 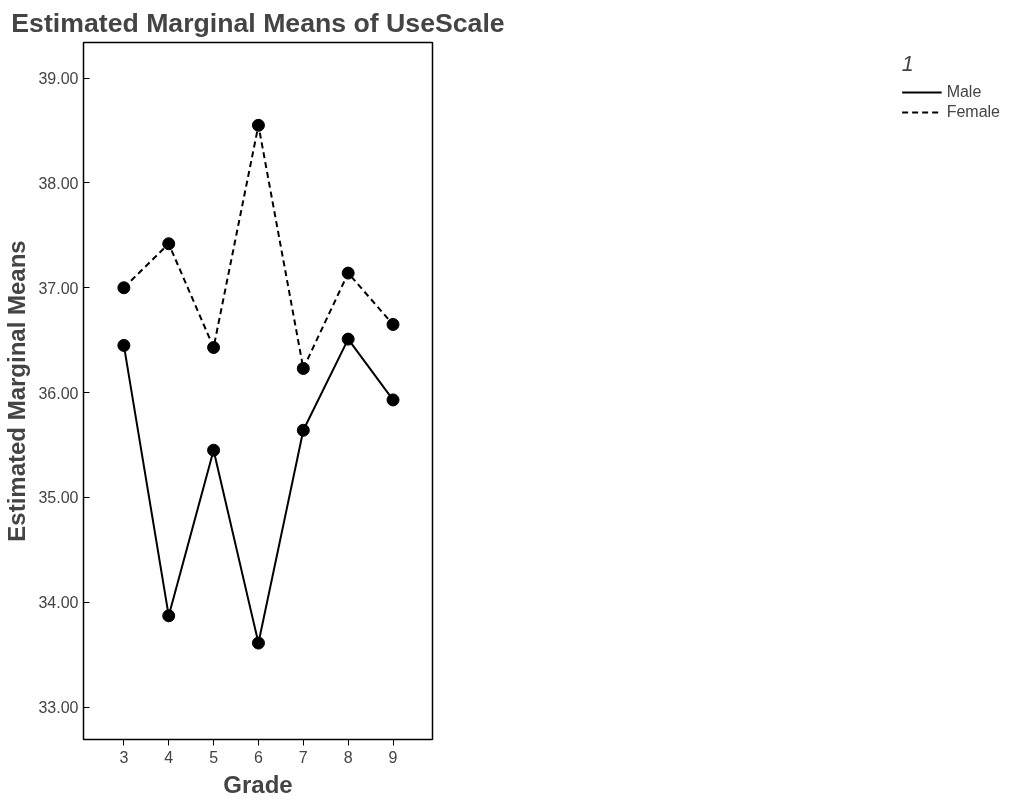 I want to click on y-tick-label: 37.00, so click(x=58, y=288).